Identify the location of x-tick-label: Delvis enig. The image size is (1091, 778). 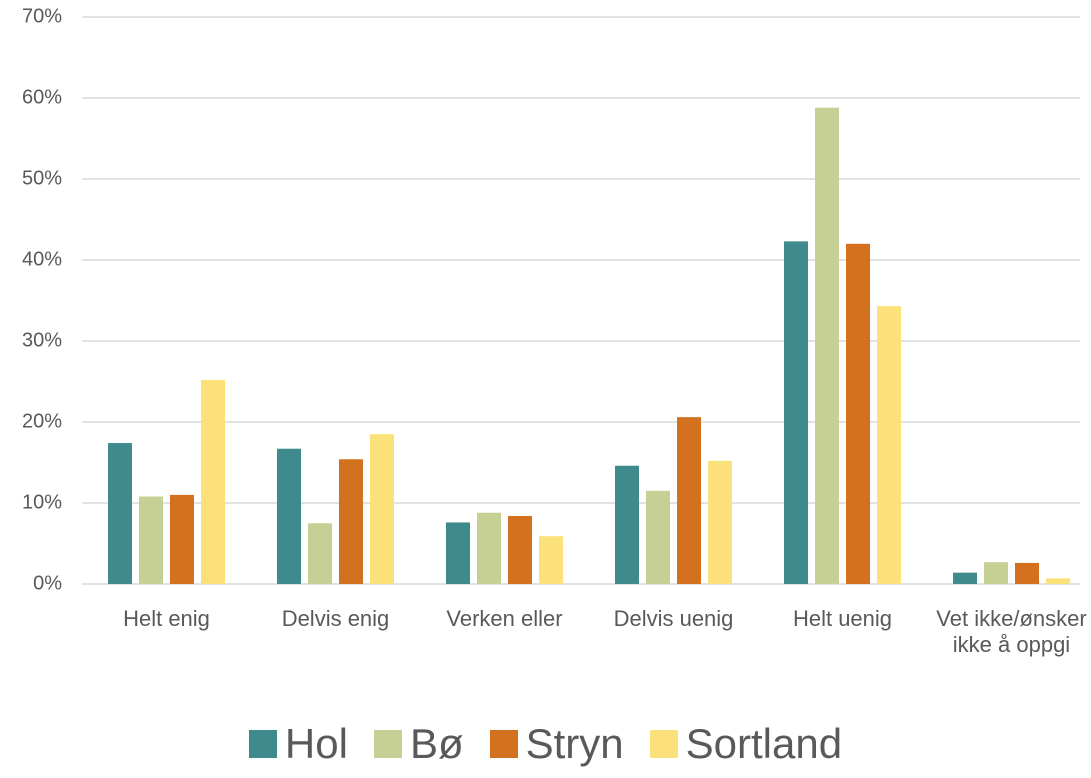
(335, 618).